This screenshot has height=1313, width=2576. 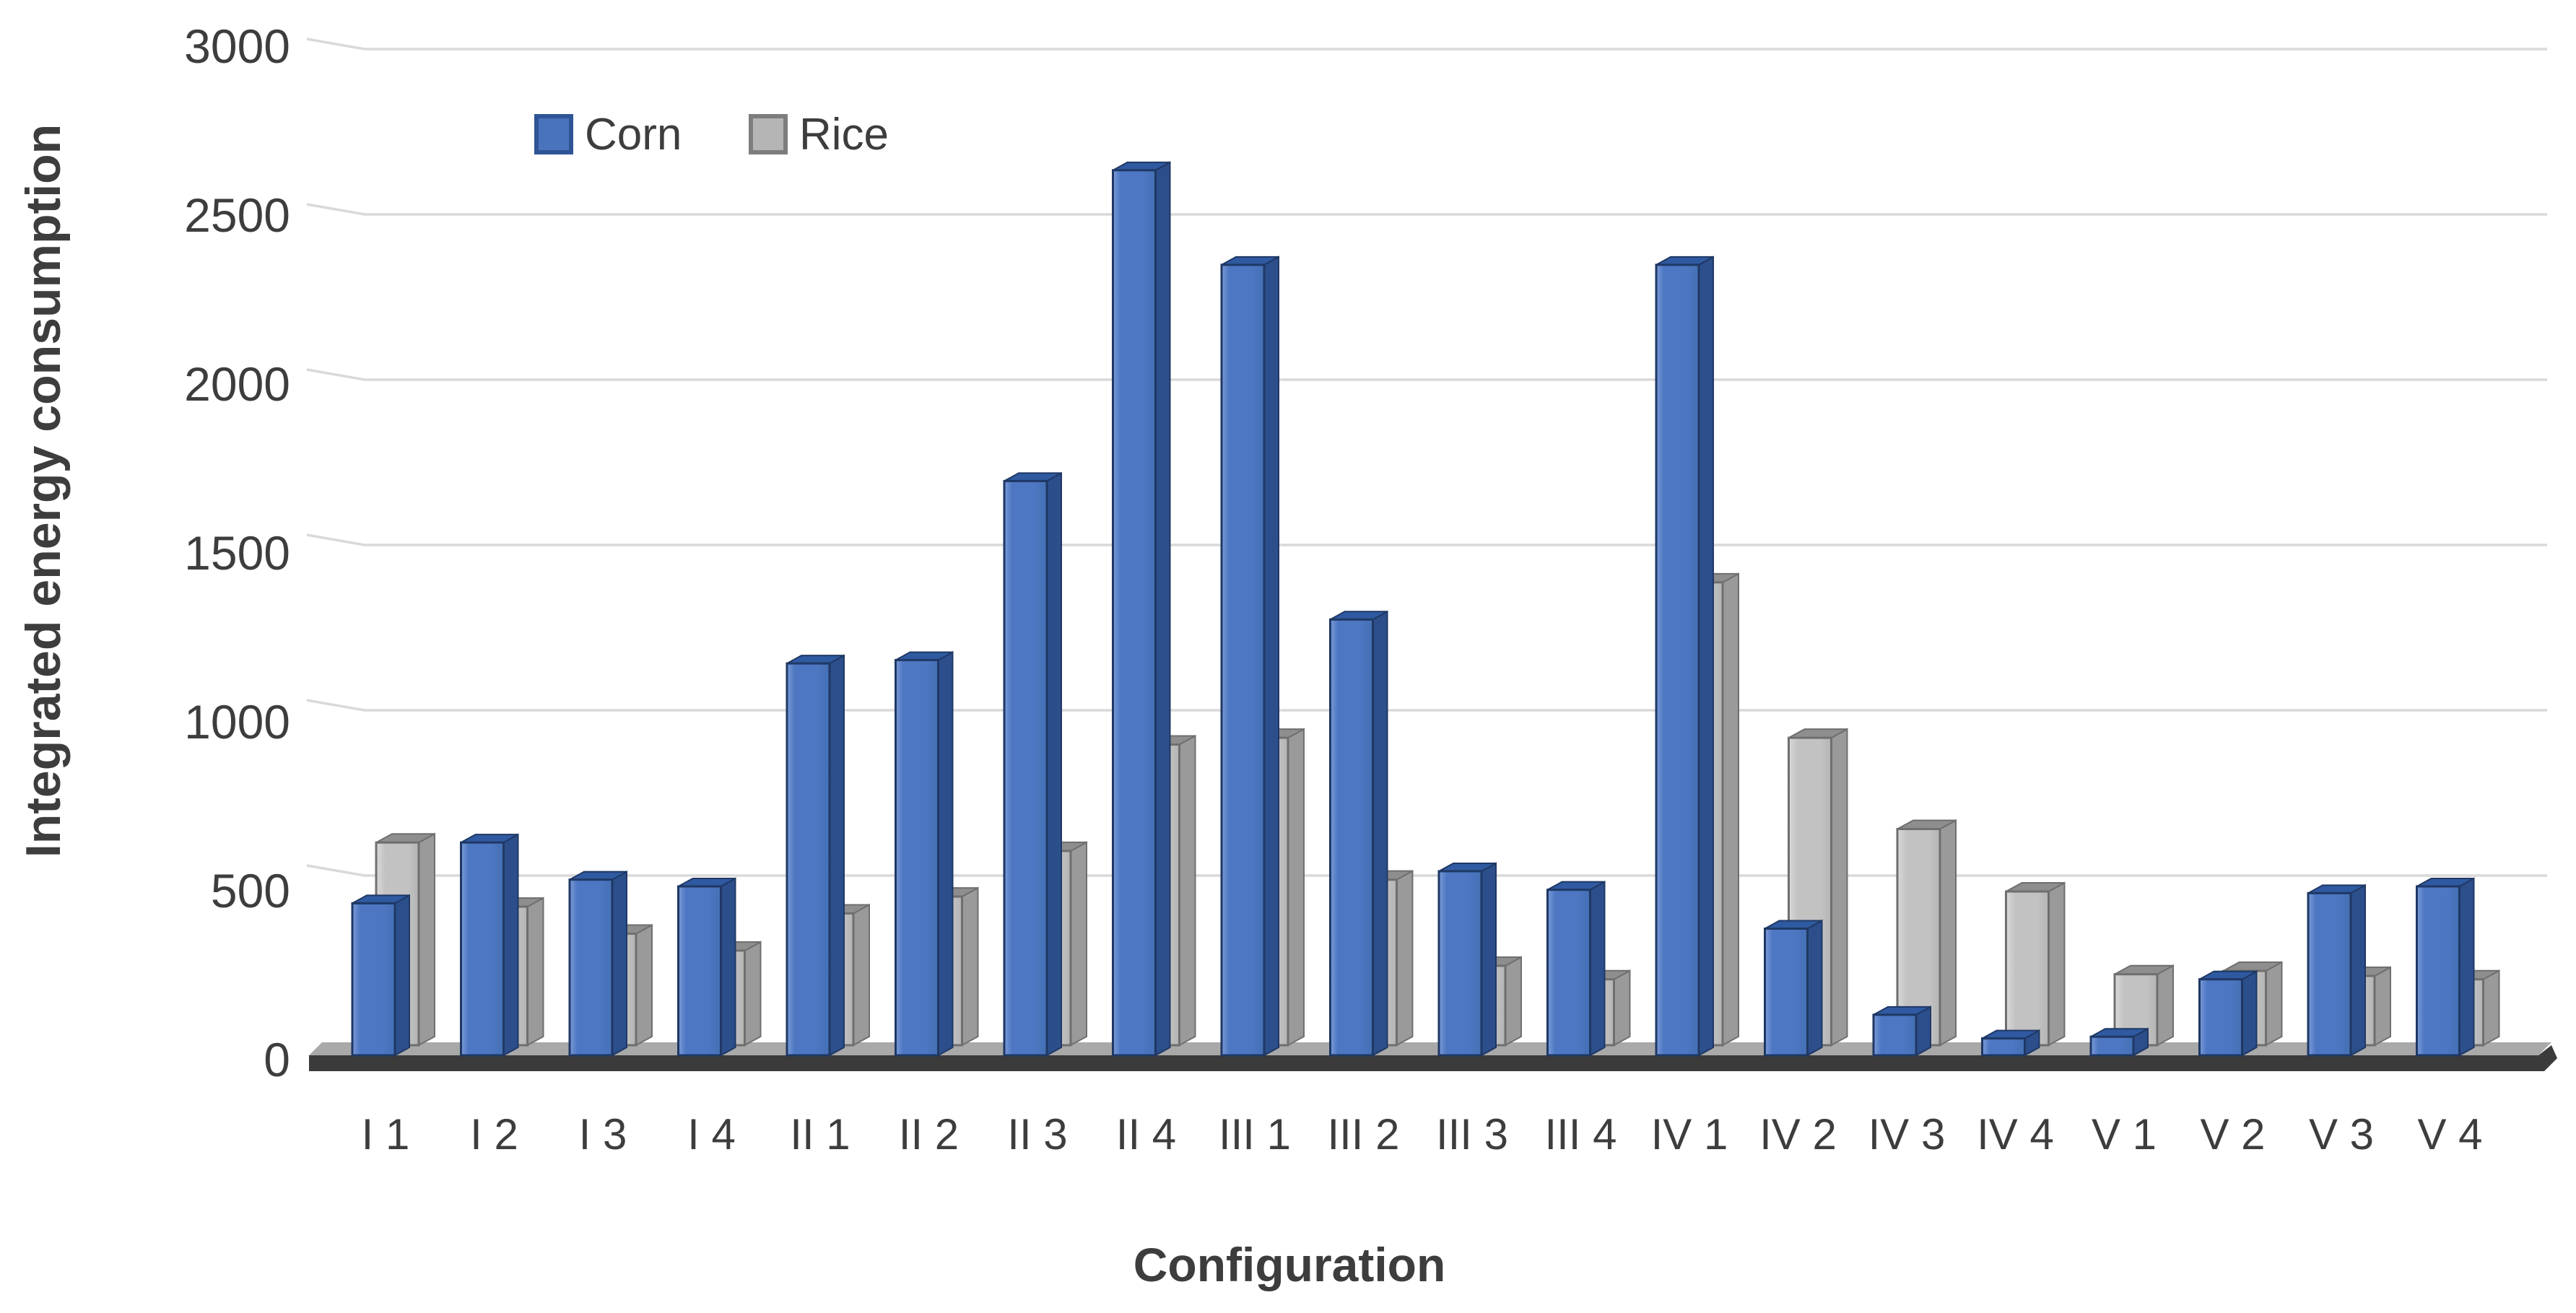 I want to click on bar-rice-iv-2-side-face, so click(x=1839, y=887).